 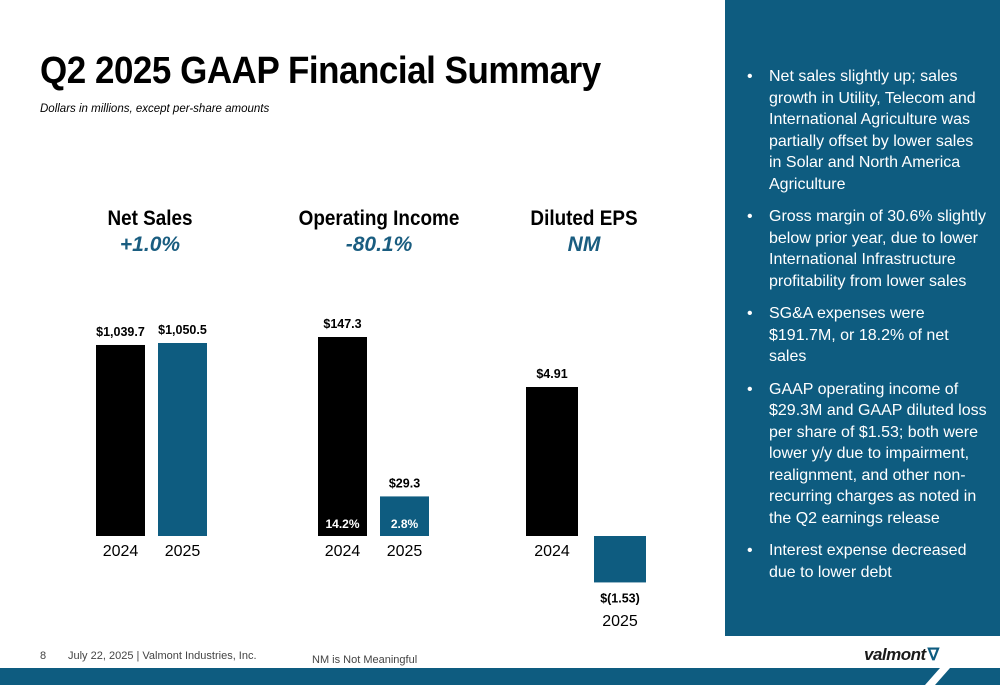 What do you see at coordinates (43, 656) in the screenshot?
I see `page-number: 8` at bounding box center [43, 656].